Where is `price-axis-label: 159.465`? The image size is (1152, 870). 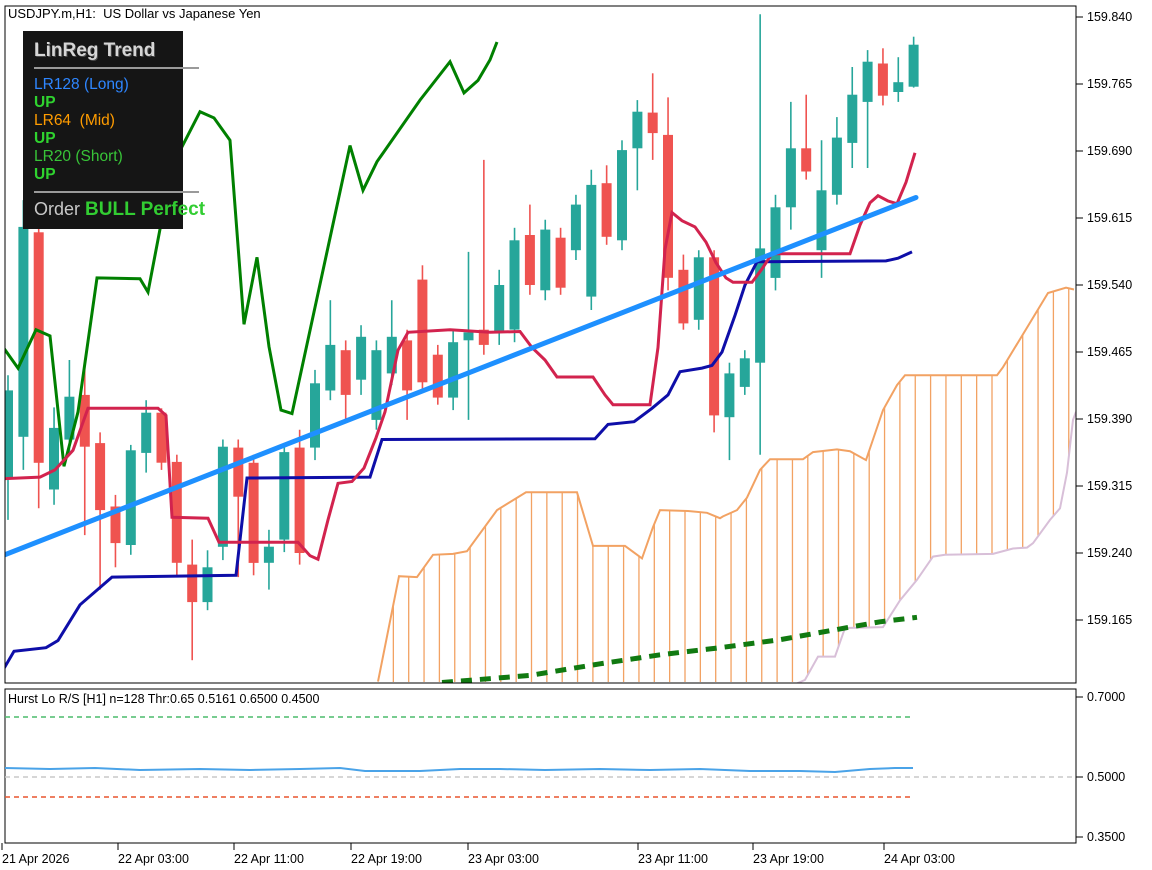
price-axis-label: 159.465 is located at coordinates (1110, 351).